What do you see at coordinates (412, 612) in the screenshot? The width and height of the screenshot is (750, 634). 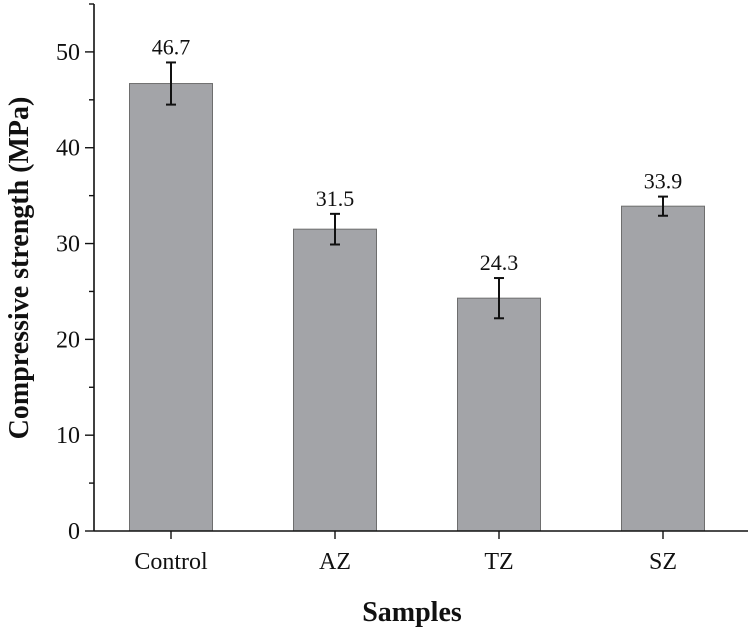 I see `x-axis-title: Samples` at bounding box center [412, 612].